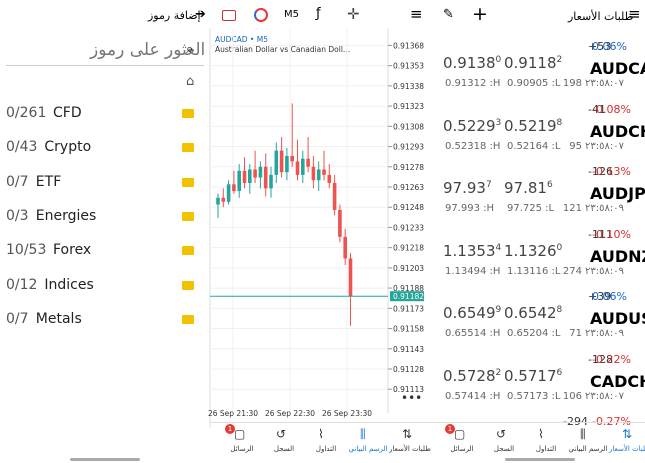 The image size is (645, 463). Describe the element at coordinates (411, 398) in the screenshot. I see `more: •••` at that location.